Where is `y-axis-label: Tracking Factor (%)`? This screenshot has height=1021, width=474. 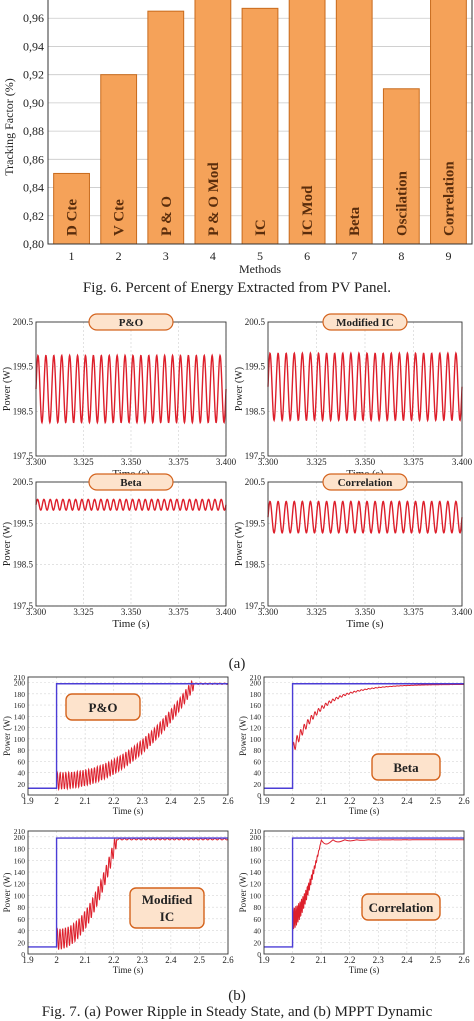
y-axis-label: Tracking Factor (%) is located at coordinates (9, 127).